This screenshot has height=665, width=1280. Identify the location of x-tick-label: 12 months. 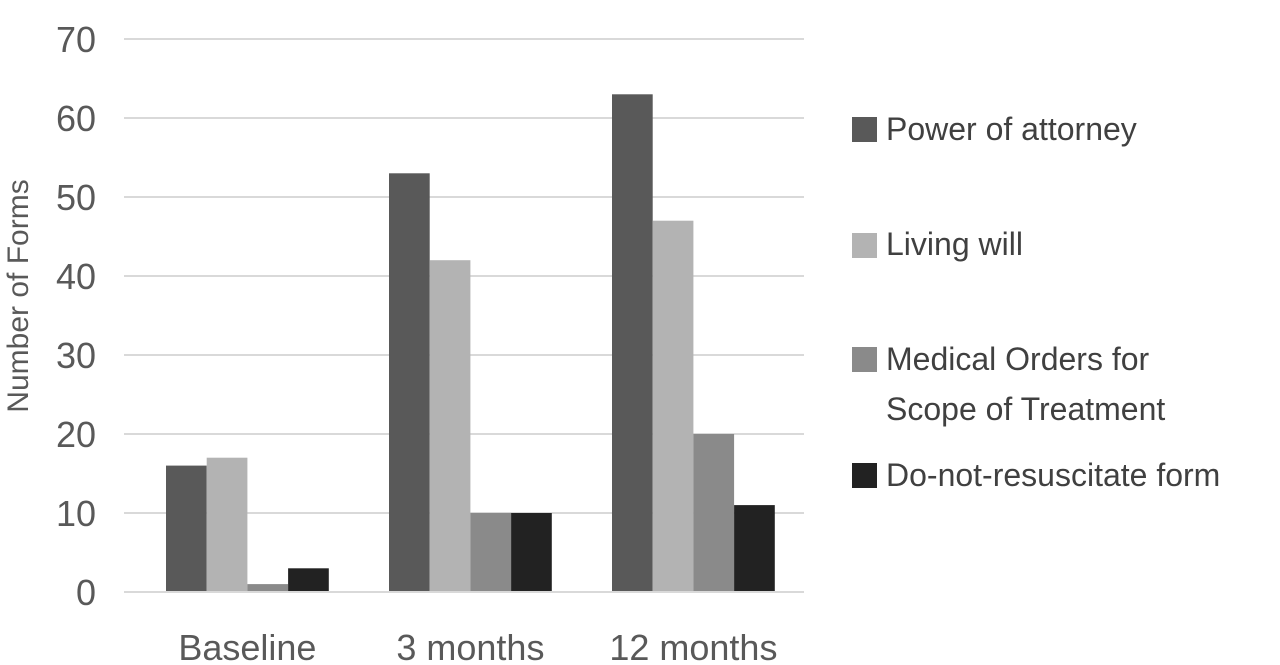
(693, 646).